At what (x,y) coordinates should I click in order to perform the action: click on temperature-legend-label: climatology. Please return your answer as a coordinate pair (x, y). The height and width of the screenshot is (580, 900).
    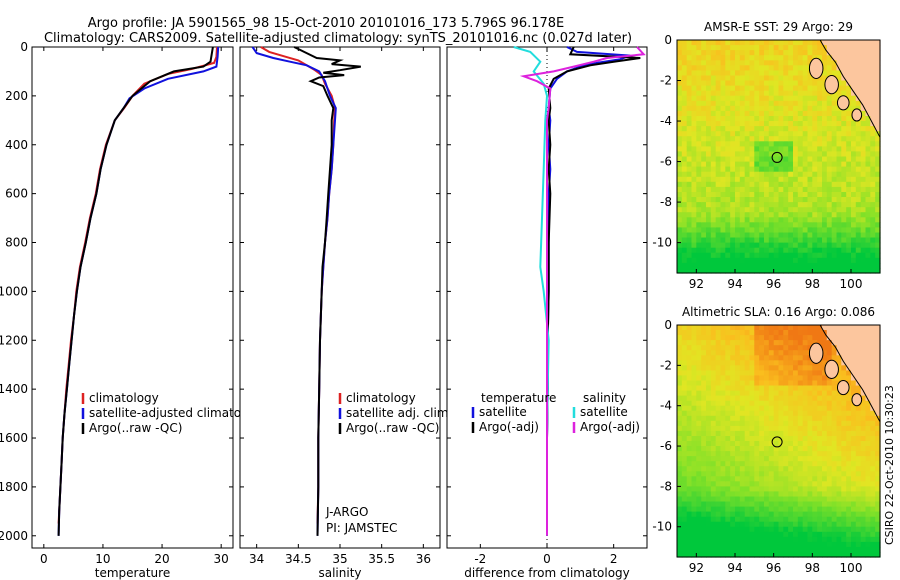
    Looking at the image, I should click on (124, 398).